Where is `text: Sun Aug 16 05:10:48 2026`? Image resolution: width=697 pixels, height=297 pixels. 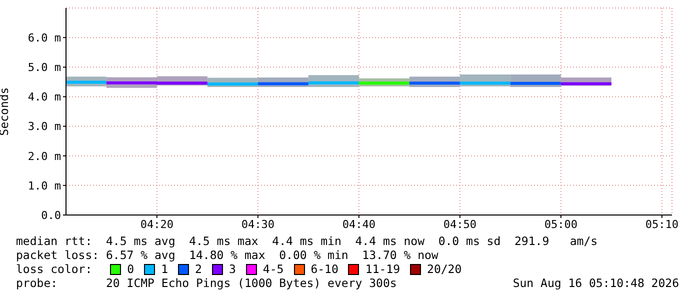
text: Sun Aug 16 05:10:48 2026 is located at coordinates (595, 283).